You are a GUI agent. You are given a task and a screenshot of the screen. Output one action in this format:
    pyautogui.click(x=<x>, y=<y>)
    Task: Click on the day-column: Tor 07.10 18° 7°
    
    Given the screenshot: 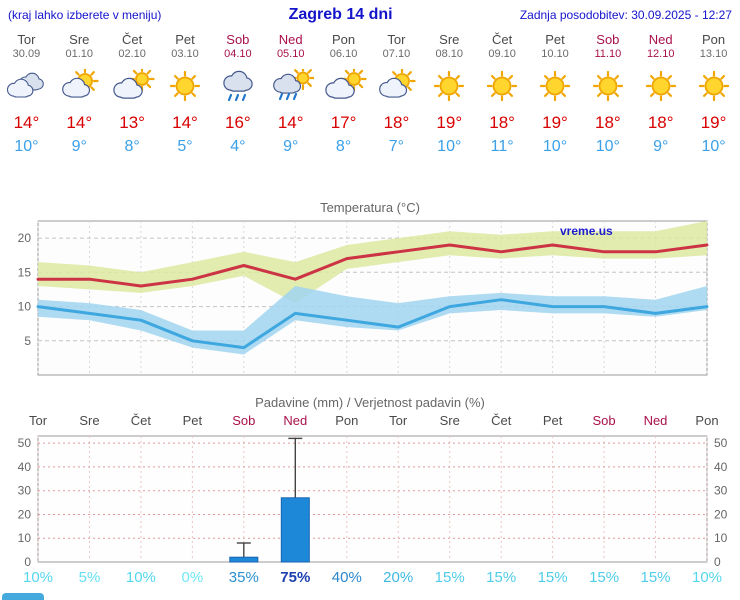 What is the action you would take?
    pyautogui.click(x=396, y=94)
    